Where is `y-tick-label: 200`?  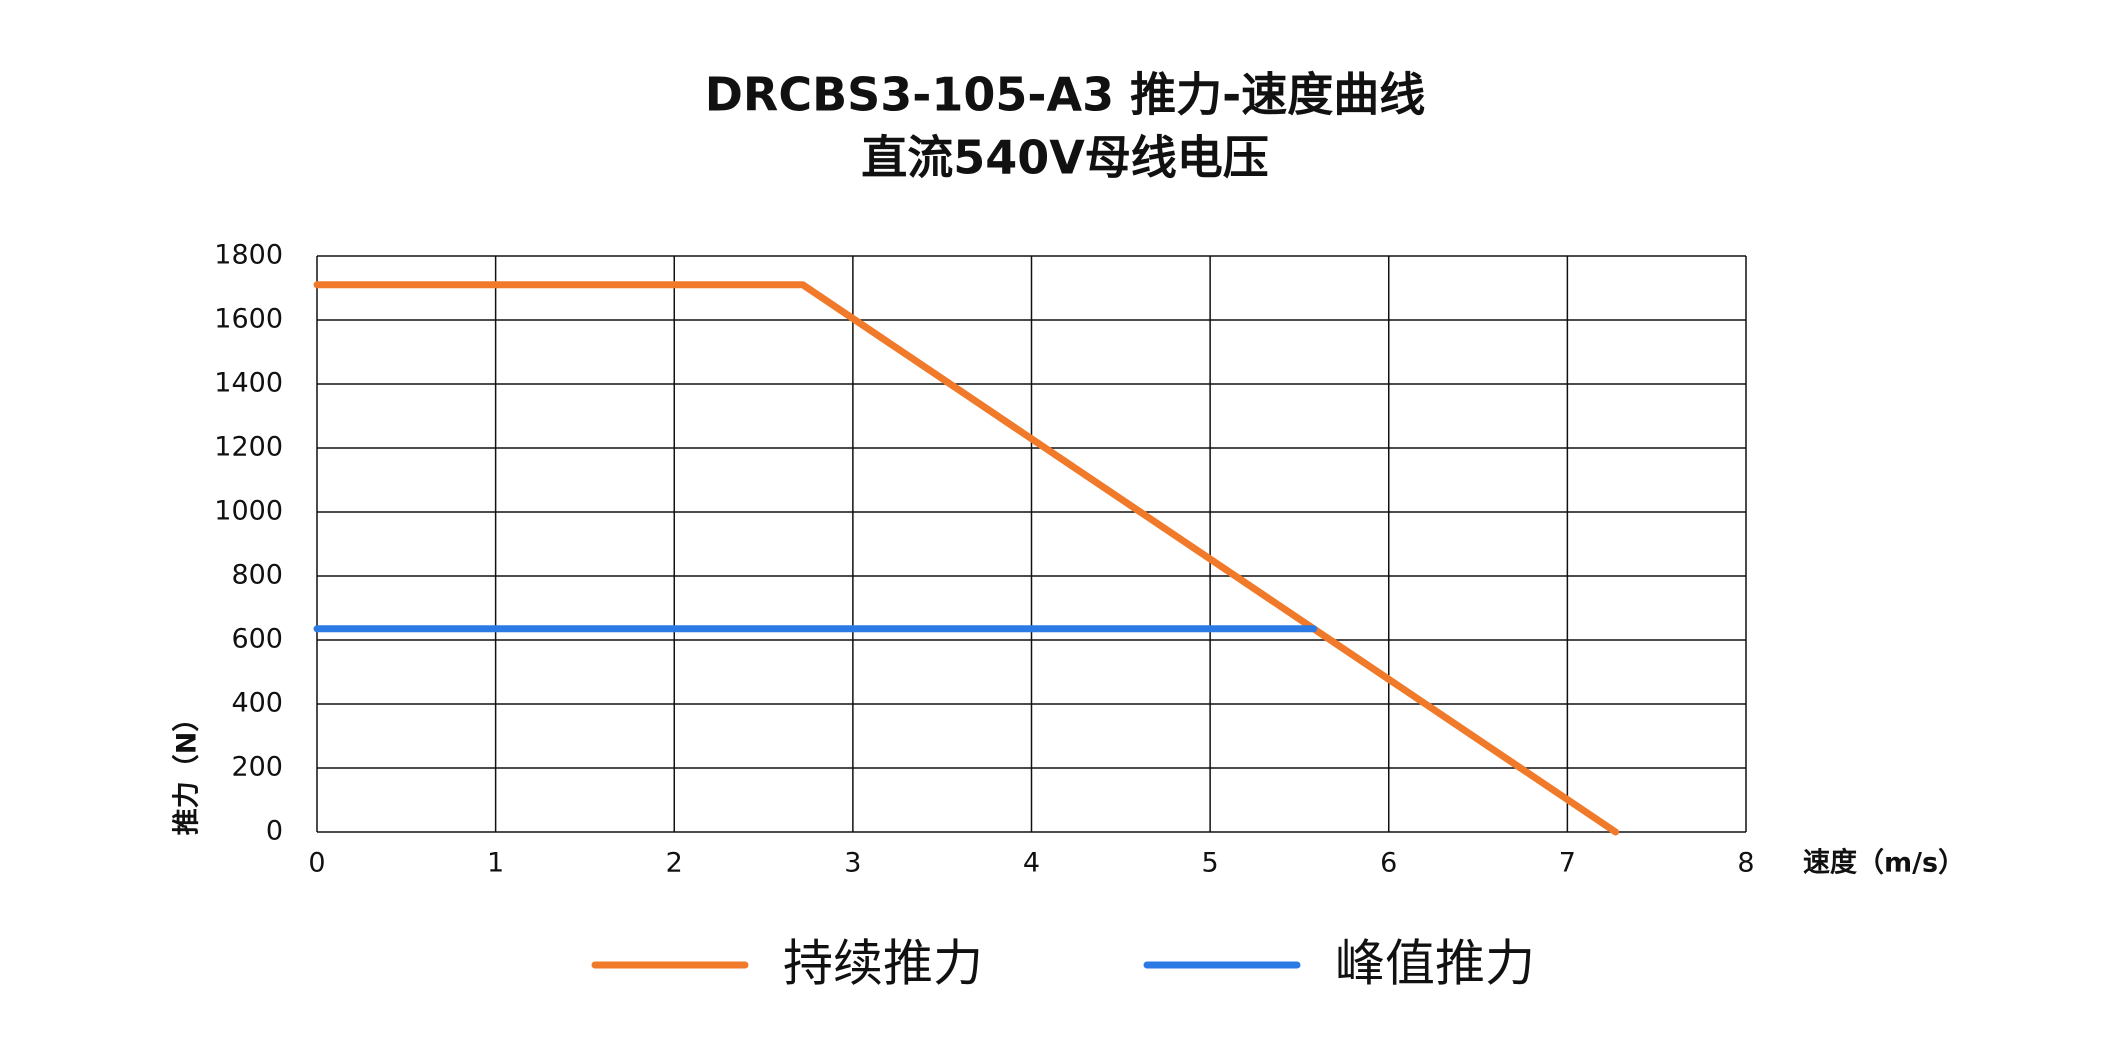
y-tick-label: 200 is located at coordinates (257, 767).